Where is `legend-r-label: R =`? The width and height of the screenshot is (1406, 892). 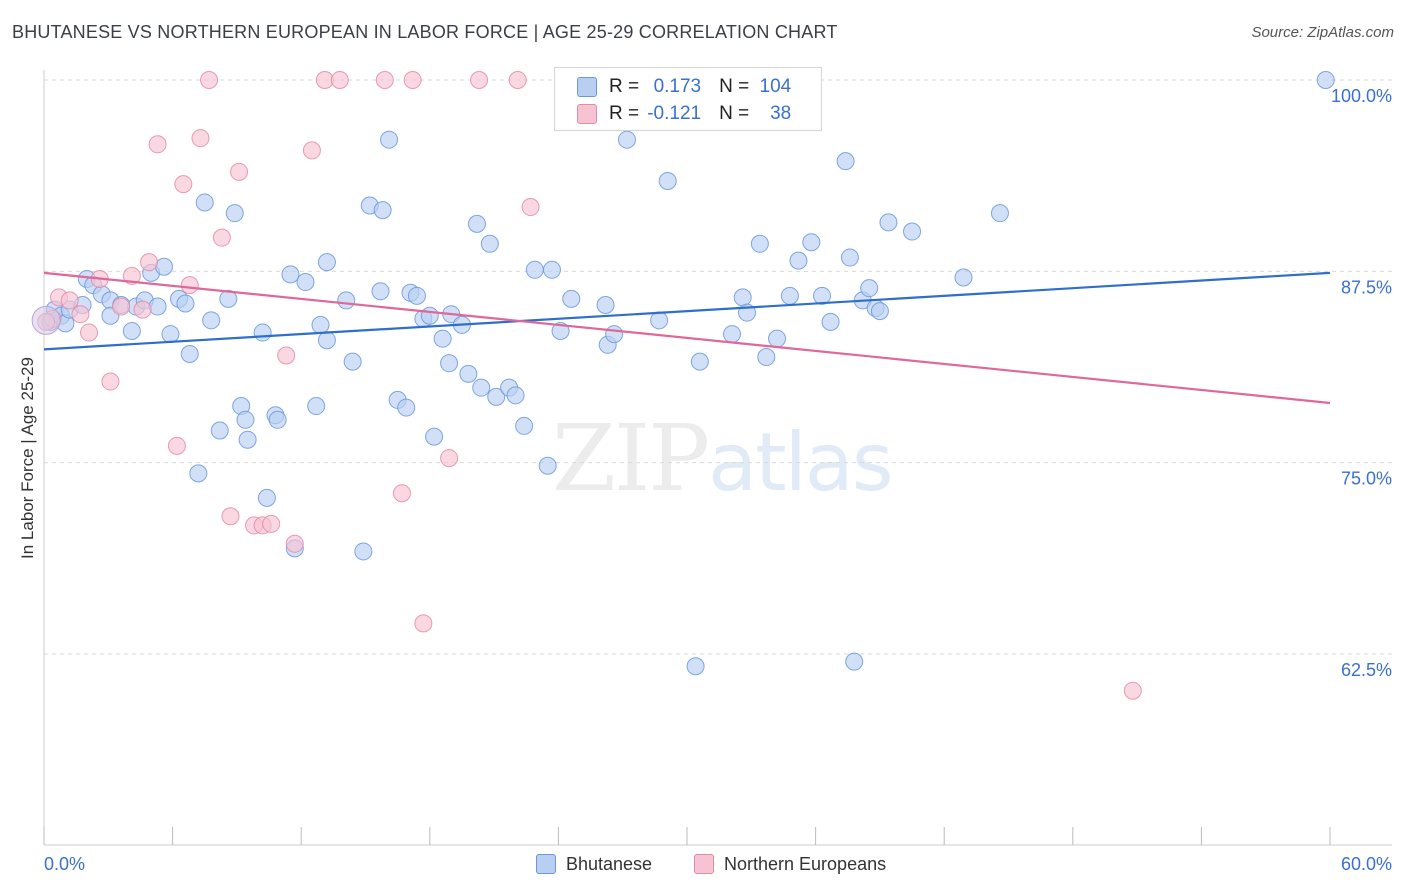 legend-r-label: R = is located at coordinates (624, 86).